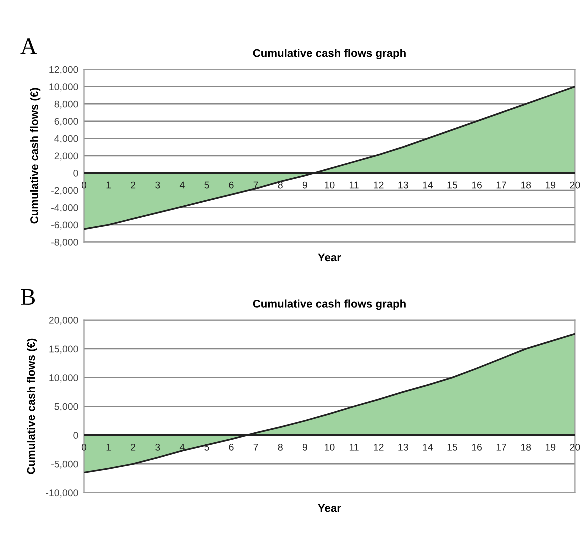  What do you see at coordinates (66, 104) in the screenshot?
I see `y-tick-label: 8,000` at bounding box center [66, 104].